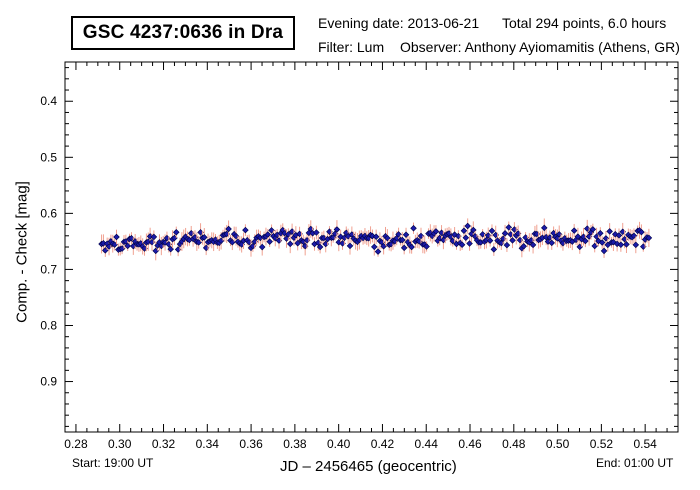  Describe the element at coordinates (120, 444) in the screenshot. I see `x-tick-label: 0.30` at that location.